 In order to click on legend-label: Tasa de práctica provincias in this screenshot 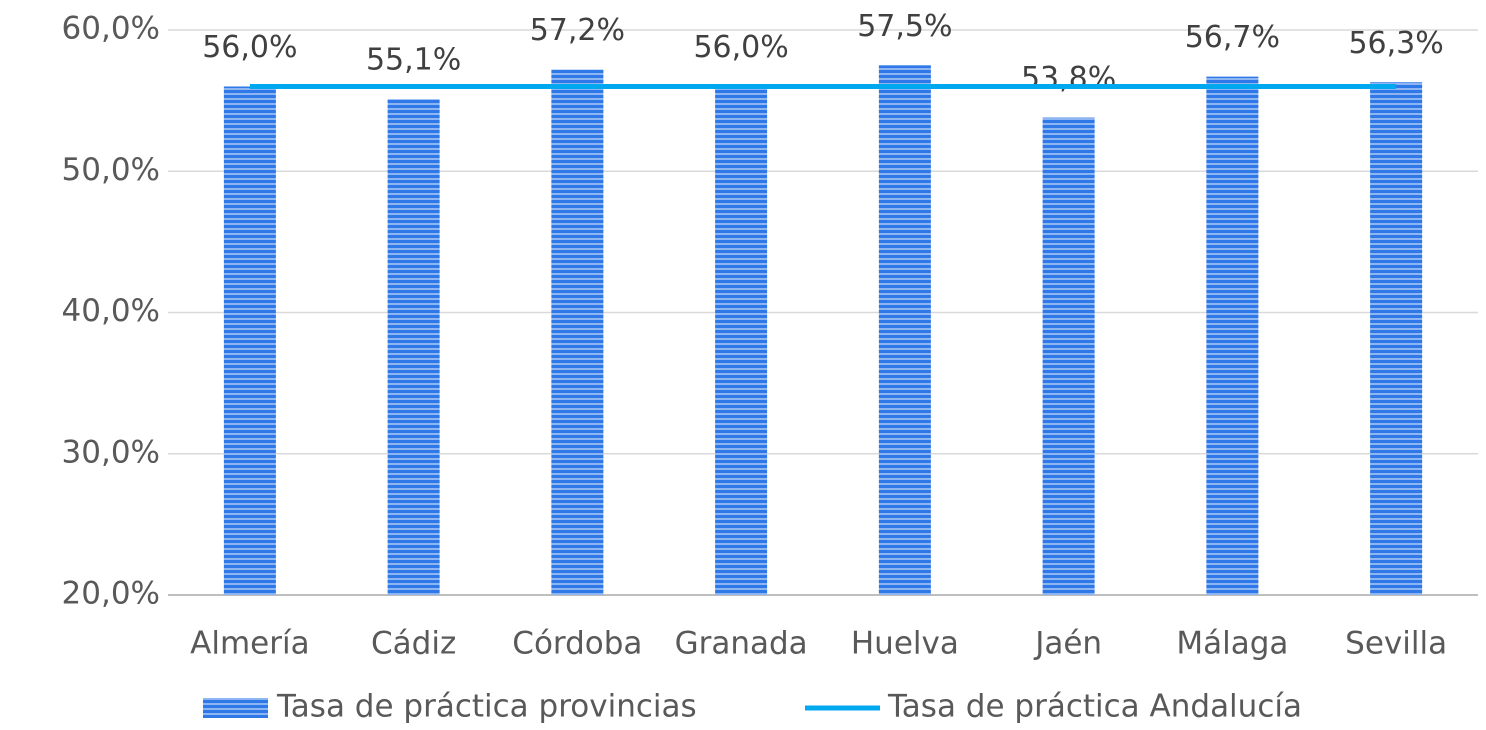, I will do `click(486, 707)`.